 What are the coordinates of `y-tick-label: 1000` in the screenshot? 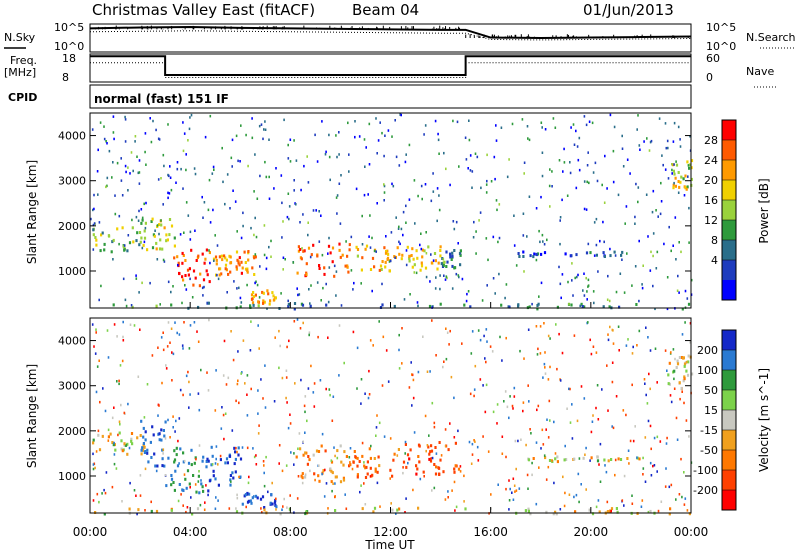 It's located at (72, 476).